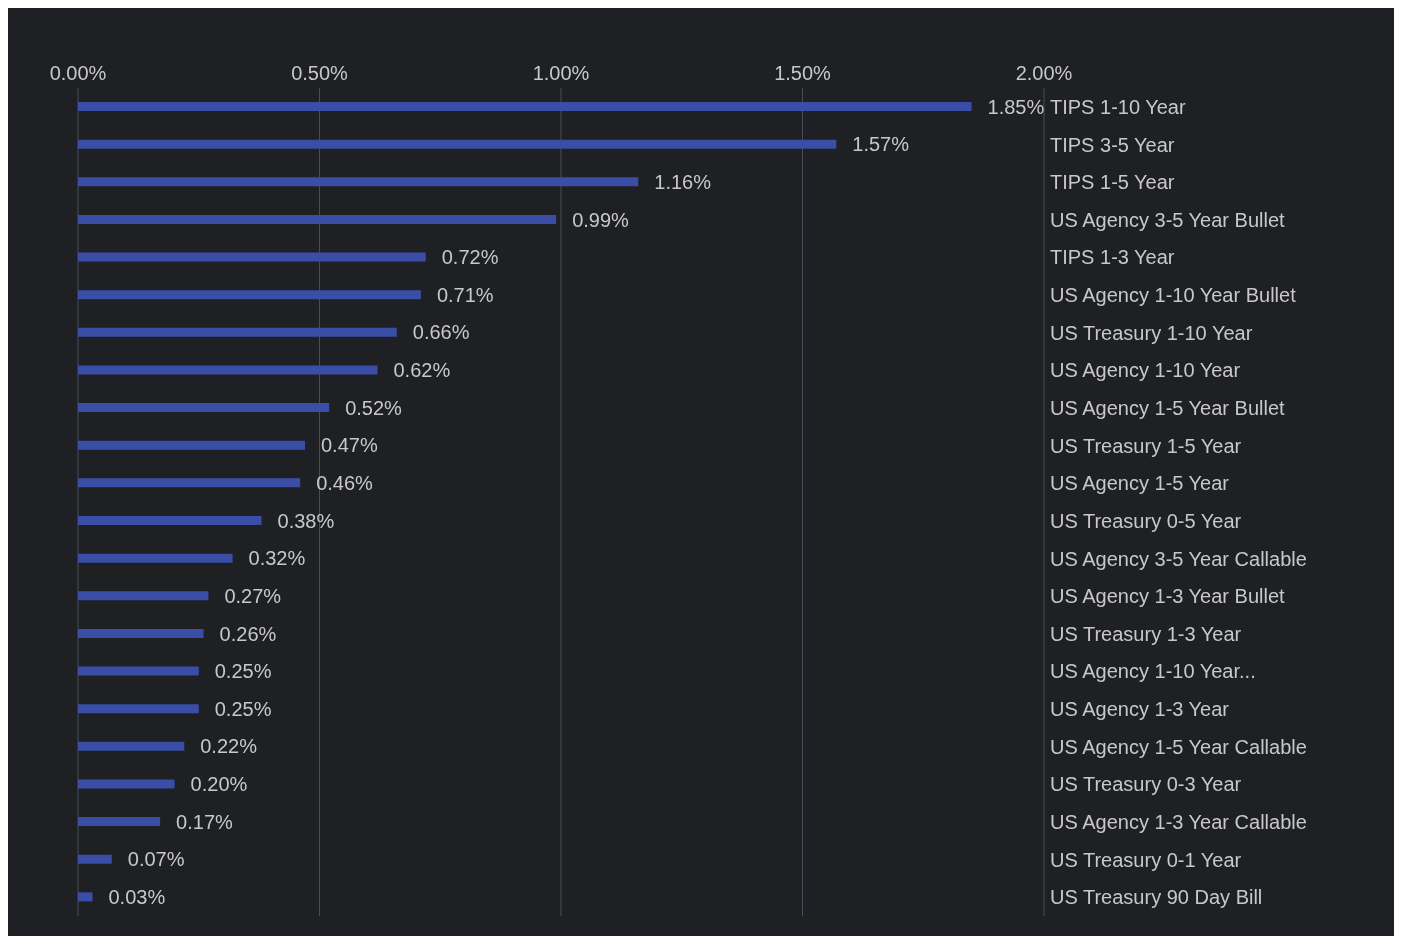 The height and width of the screenshot is (944, 1402). What do you see at coordinates (1151, 332) in the screenshot?
I see `y-tick-label: US Treasury 1-10 Year` at bounding box center [1151, 332].